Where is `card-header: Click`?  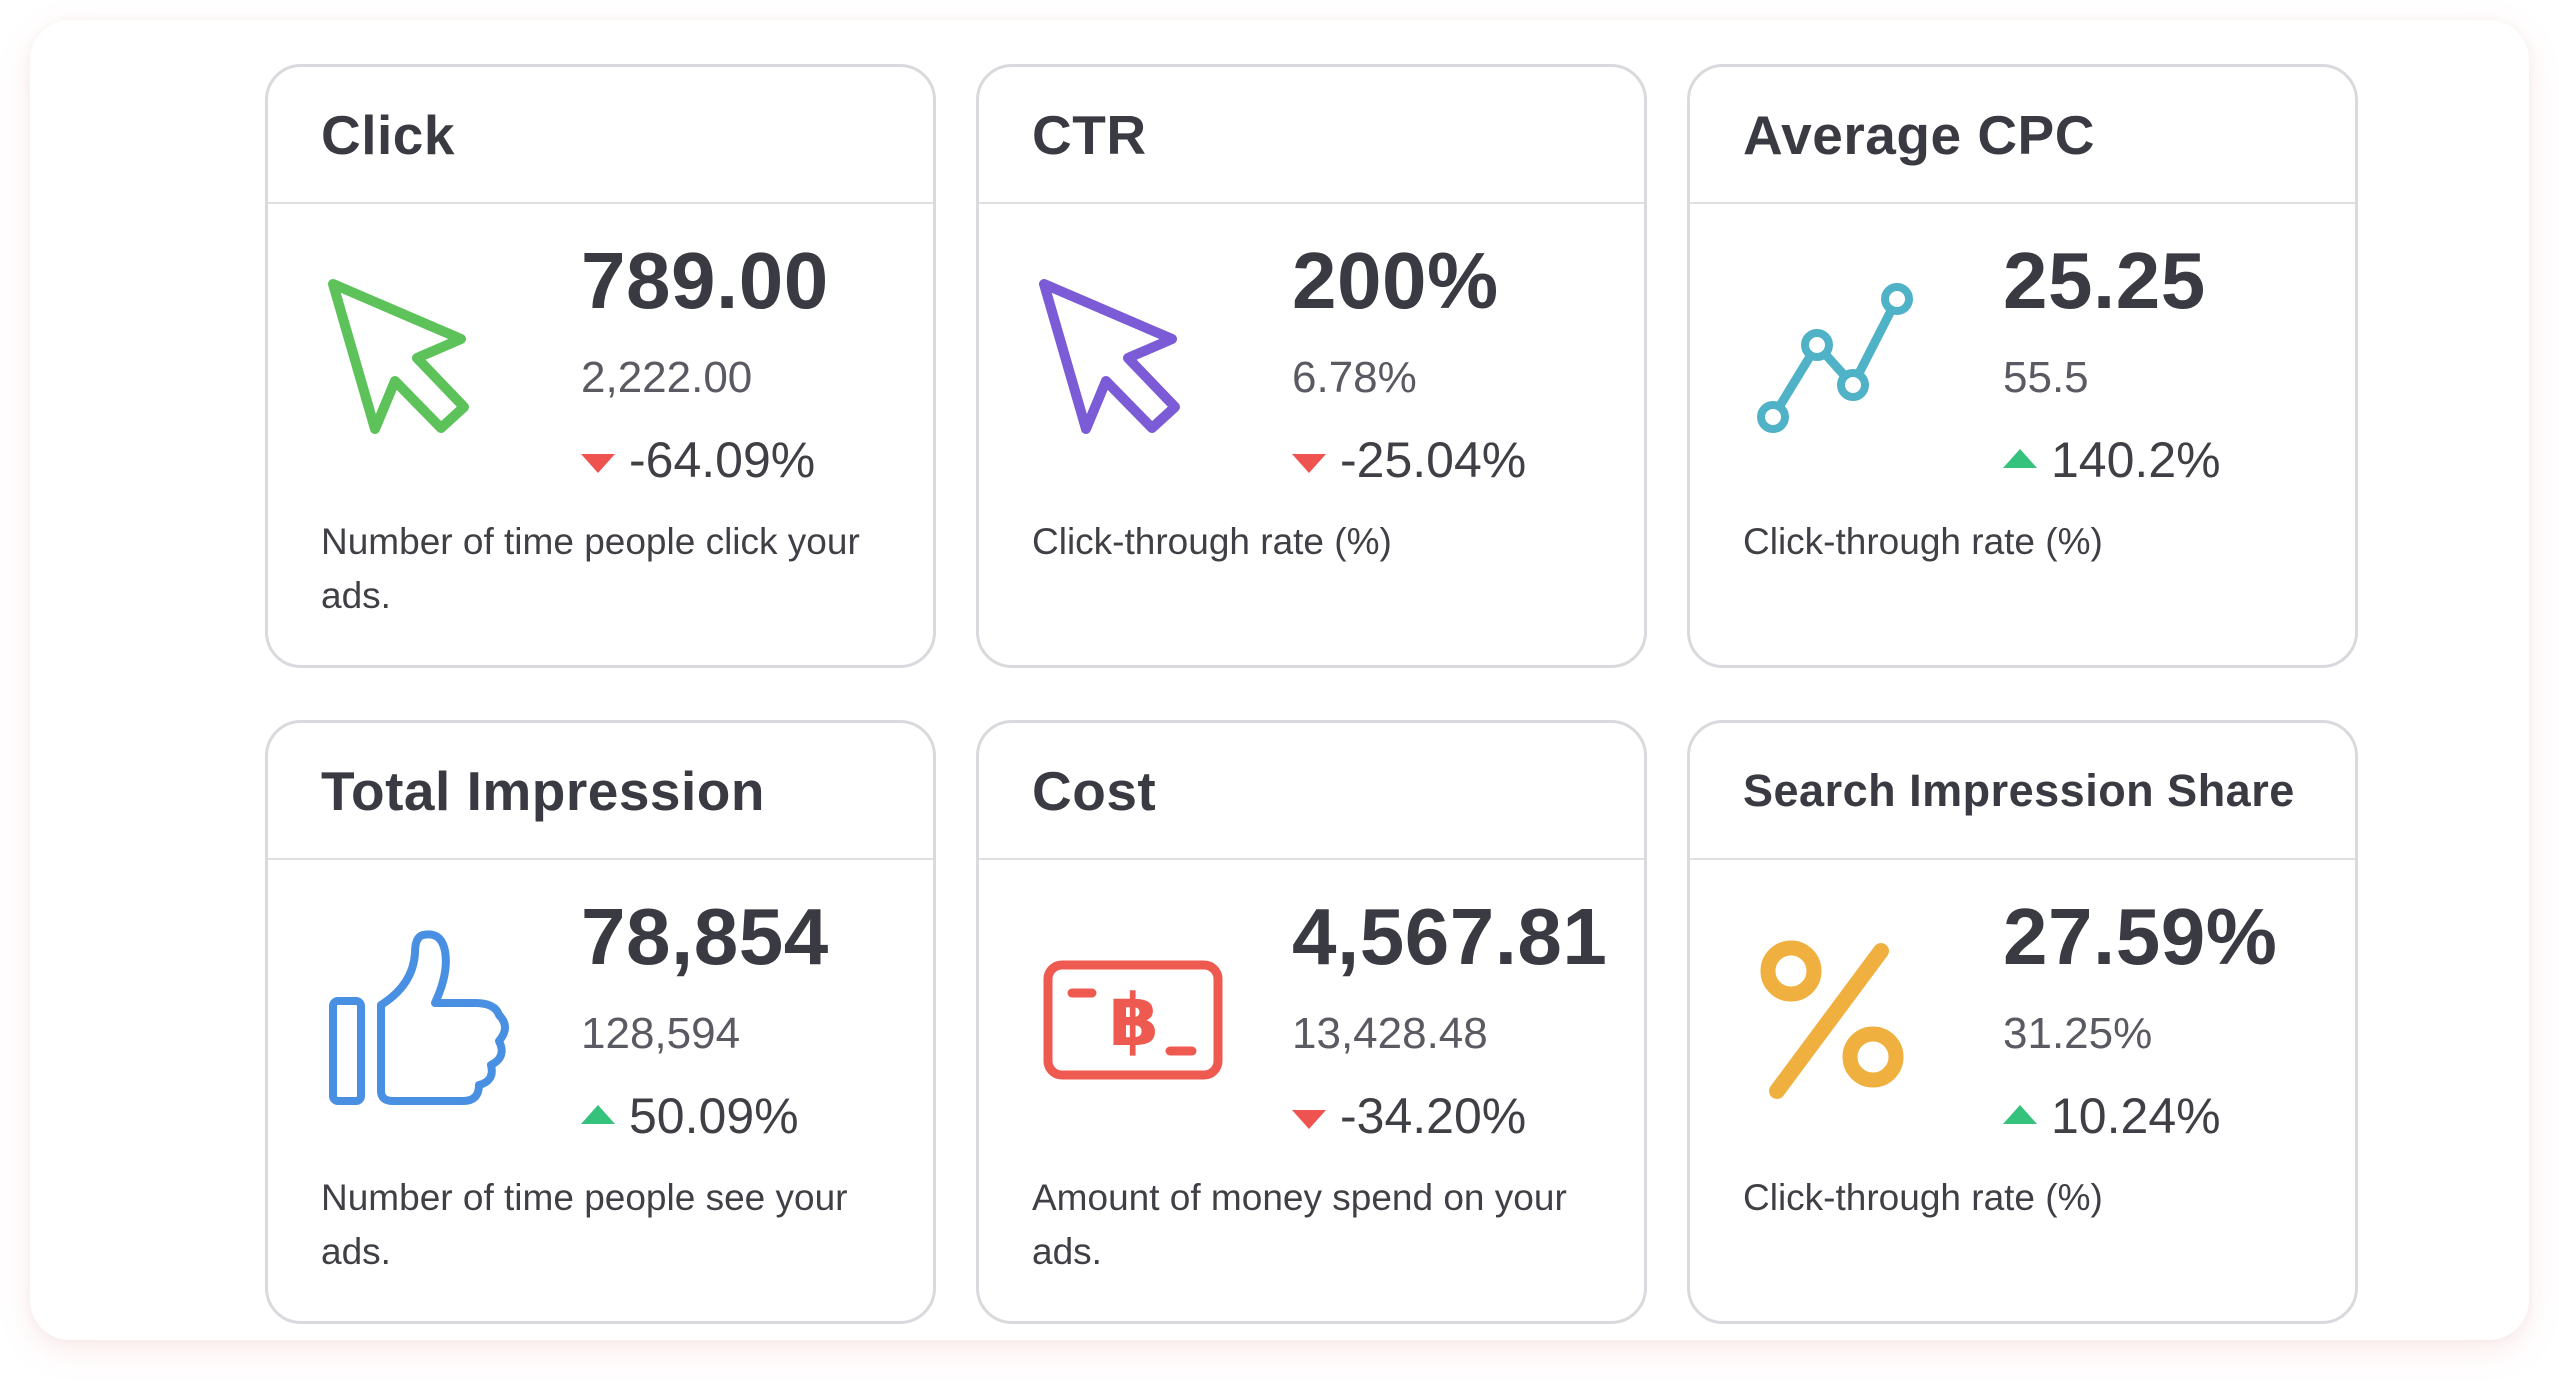
card-header: Click is located at coordinates (600, 135).